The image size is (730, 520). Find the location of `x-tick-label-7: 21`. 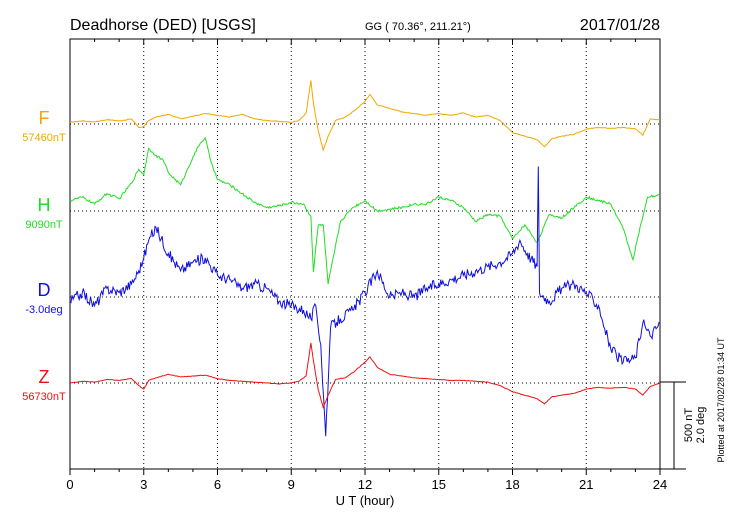

x-tick-label-7: 21 is located at coordinates (586, 484).